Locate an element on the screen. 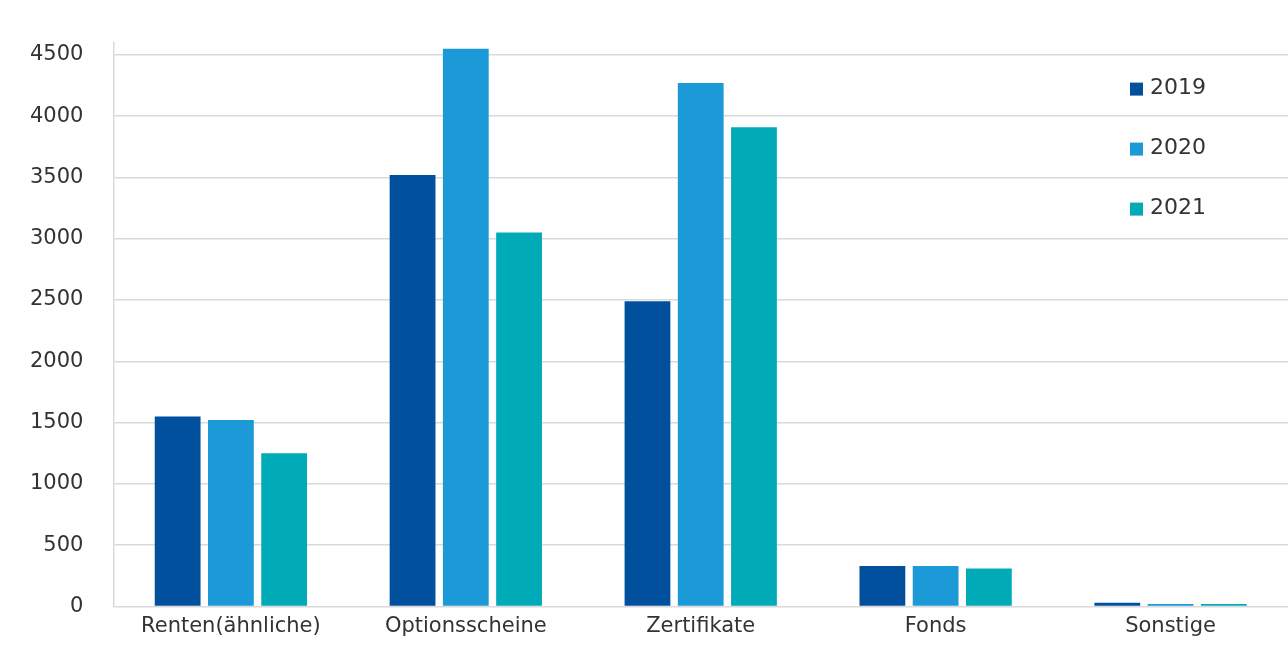 The image size is (1288, 649). legend-label: 2021 is located at coordinates (1178, 207).